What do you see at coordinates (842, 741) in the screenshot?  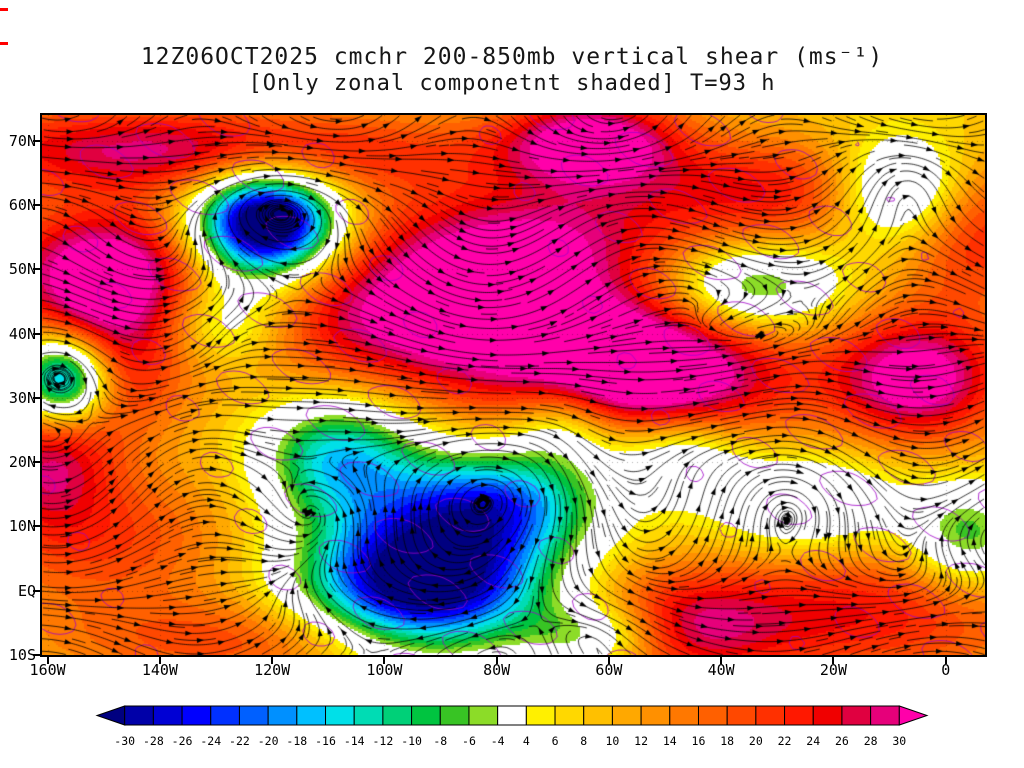 I see `colorbar-tick-label: 26` at bounding box center [842, 741].